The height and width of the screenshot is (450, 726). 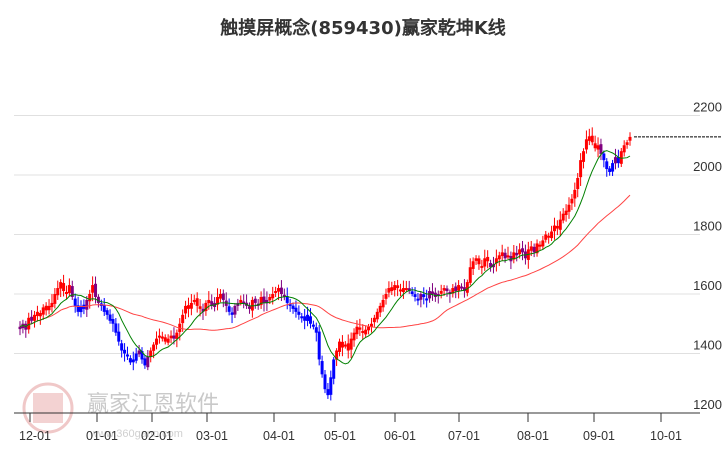 I want to click on chart-title: 触摸屏概念(859430)赢家乾坤K线, so click(x=363, y=28).